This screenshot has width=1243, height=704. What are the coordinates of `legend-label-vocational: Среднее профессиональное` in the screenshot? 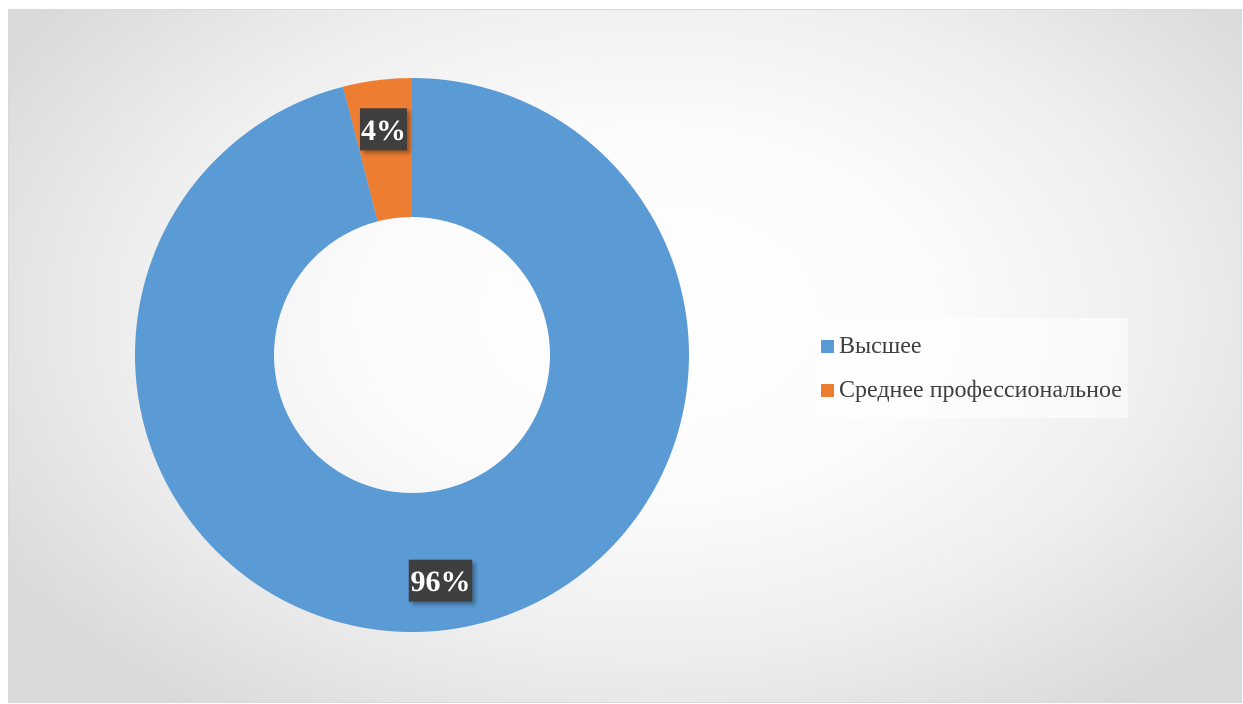 It's located at (980, 389).